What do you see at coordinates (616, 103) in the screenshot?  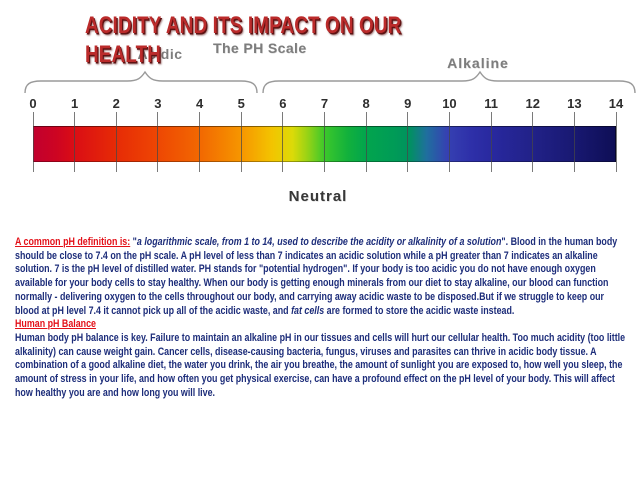 I see `scale-tick-label: 14` at bounding box center [616, 103].